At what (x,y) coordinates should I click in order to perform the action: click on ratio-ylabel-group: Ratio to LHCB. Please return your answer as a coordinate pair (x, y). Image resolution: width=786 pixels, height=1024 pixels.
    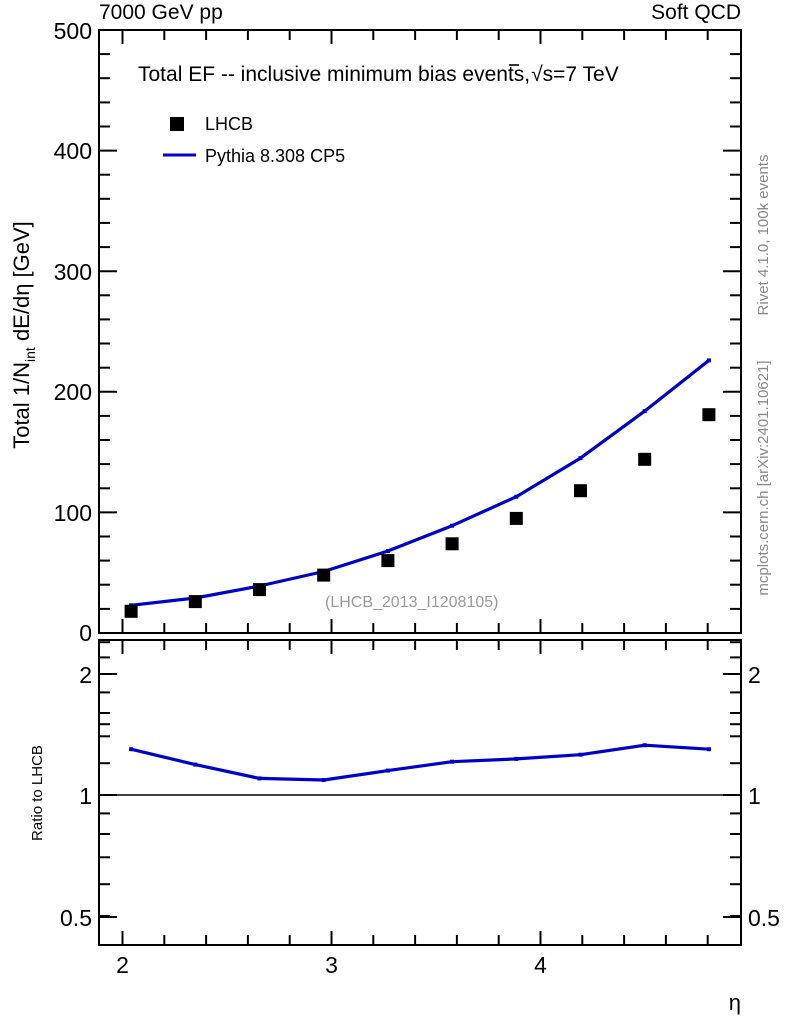
    Looking at the image, I should click on (37, 793).